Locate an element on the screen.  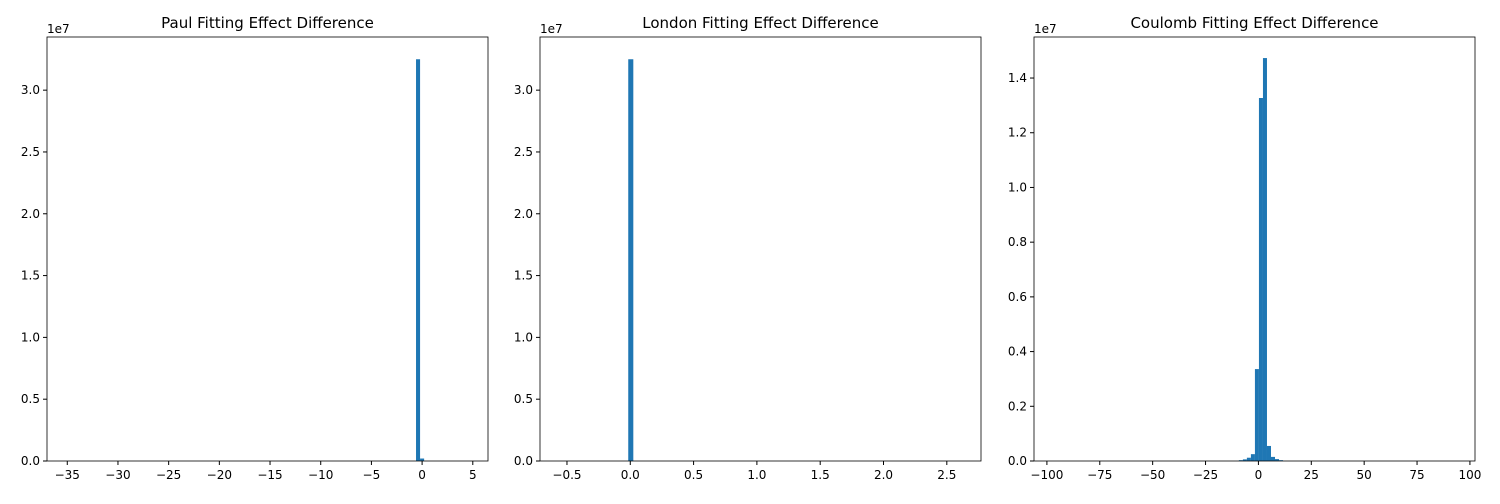
chart-title: London Fitting Effect Difference is located at coordinates (760, 23).